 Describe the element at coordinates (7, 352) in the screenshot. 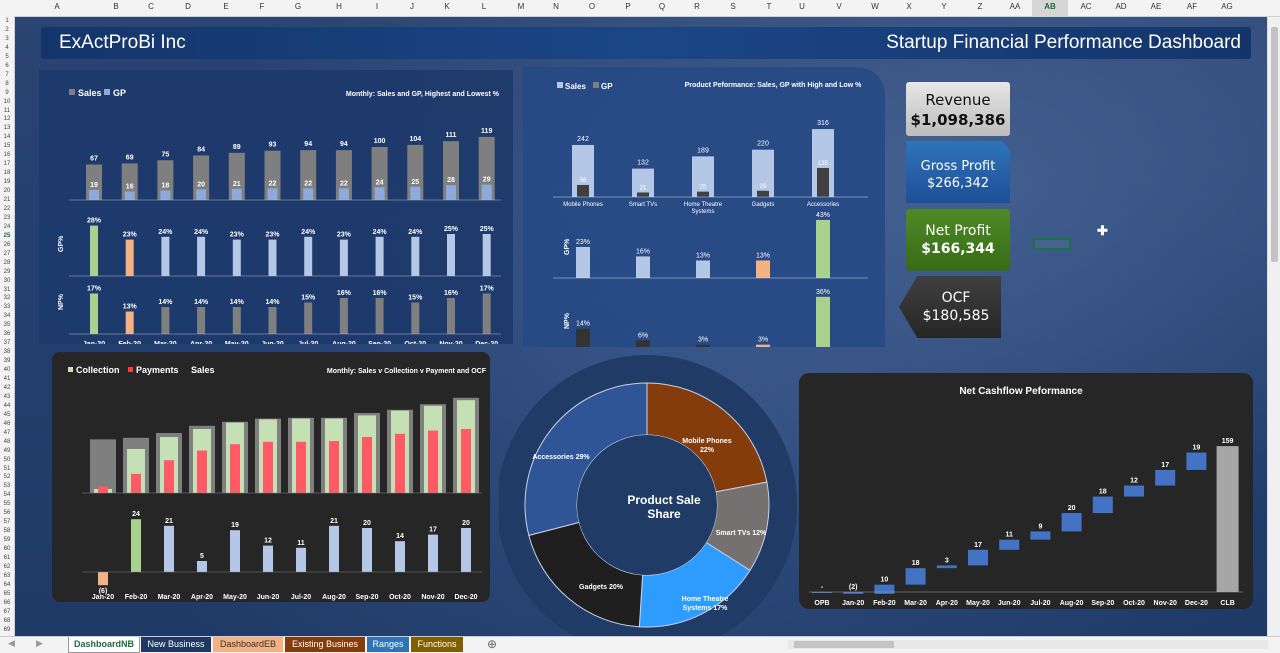

I see `row-number: 38` at that location.